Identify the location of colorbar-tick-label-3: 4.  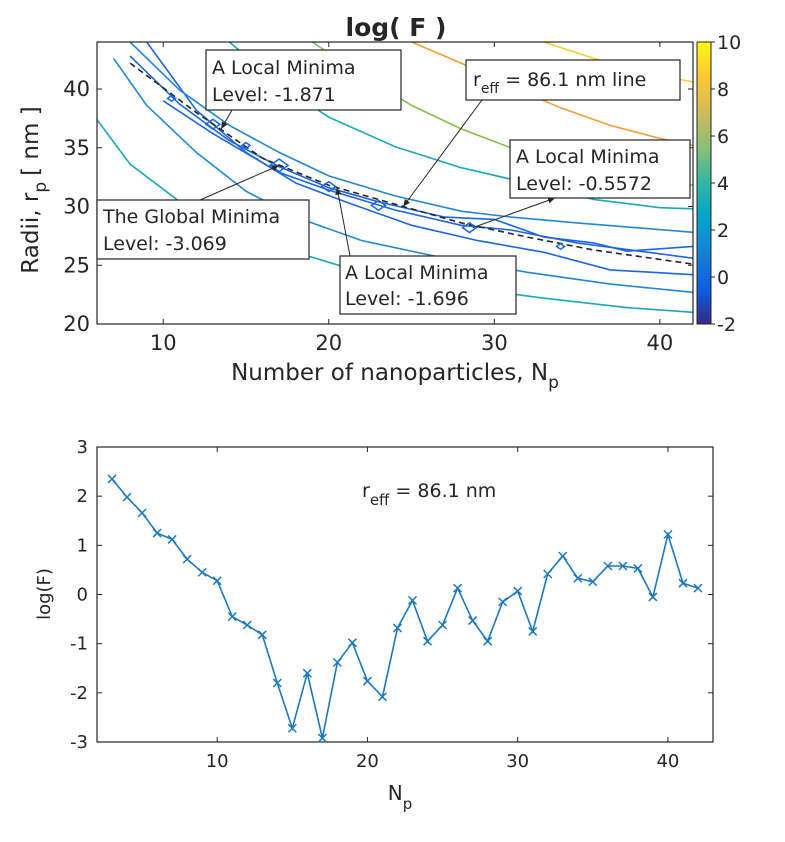
(723, 184).